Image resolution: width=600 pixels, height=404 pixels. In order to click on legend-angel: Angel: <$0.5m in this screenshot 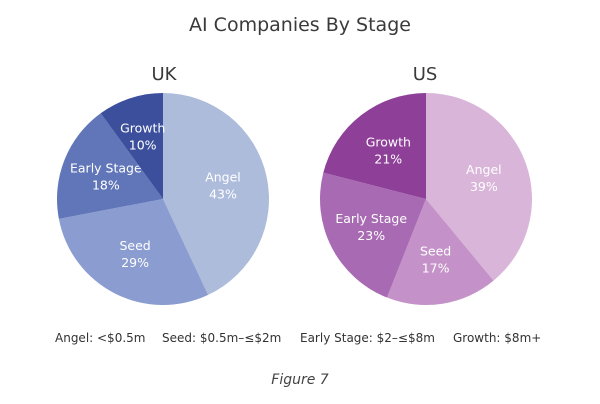, I will do `click(100, 338)`.